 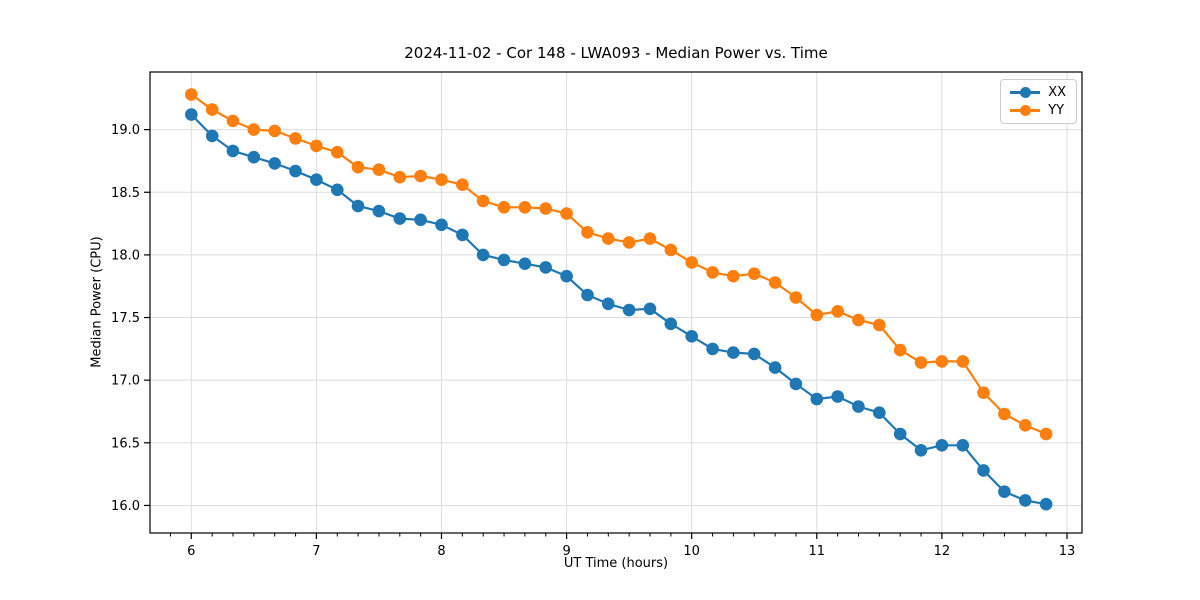 What do you see at coordinates (616, 563) in the screenshot?
I see `x-axis-label: UT Time (hours)` at bounding box center [616, 563].